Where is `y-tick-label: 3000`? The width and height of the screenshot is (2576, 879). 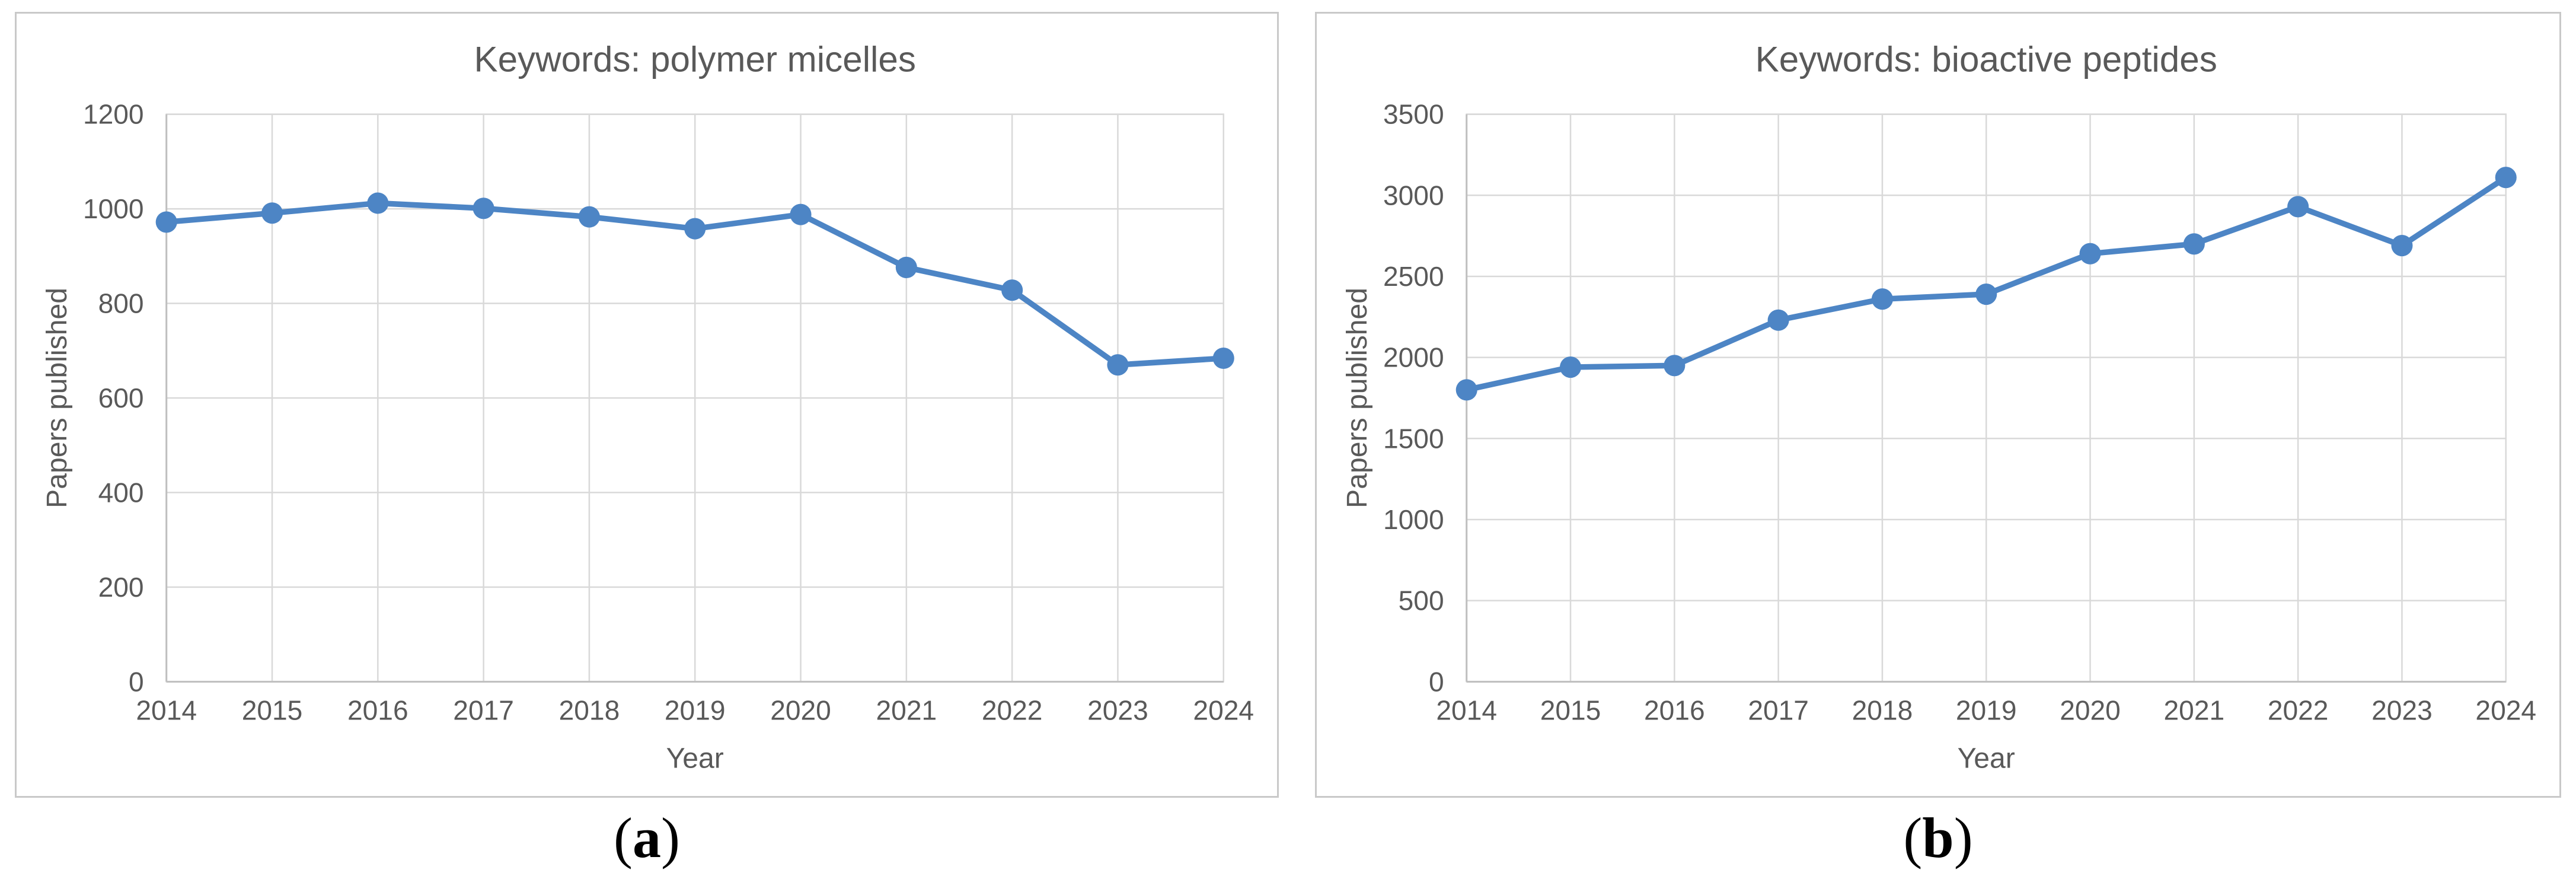 y-tick-label: 3000 is located at coordinates (1413, 195).